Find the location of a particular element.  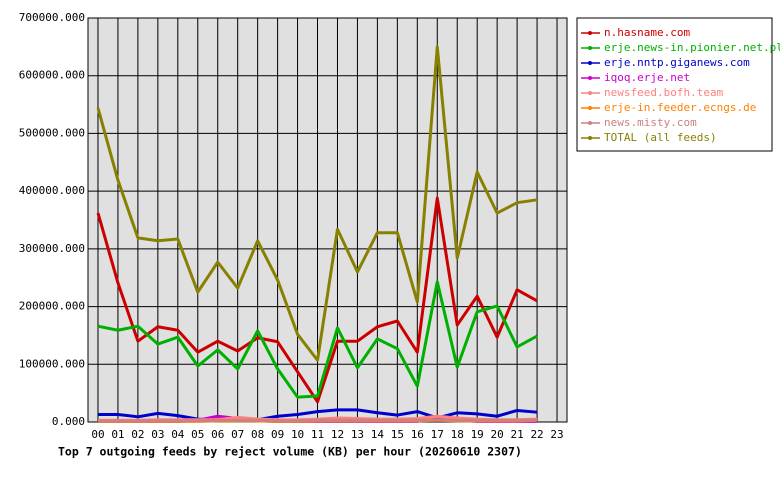

y-tick-label: 700000.000 is located at coordinates (52, 17).